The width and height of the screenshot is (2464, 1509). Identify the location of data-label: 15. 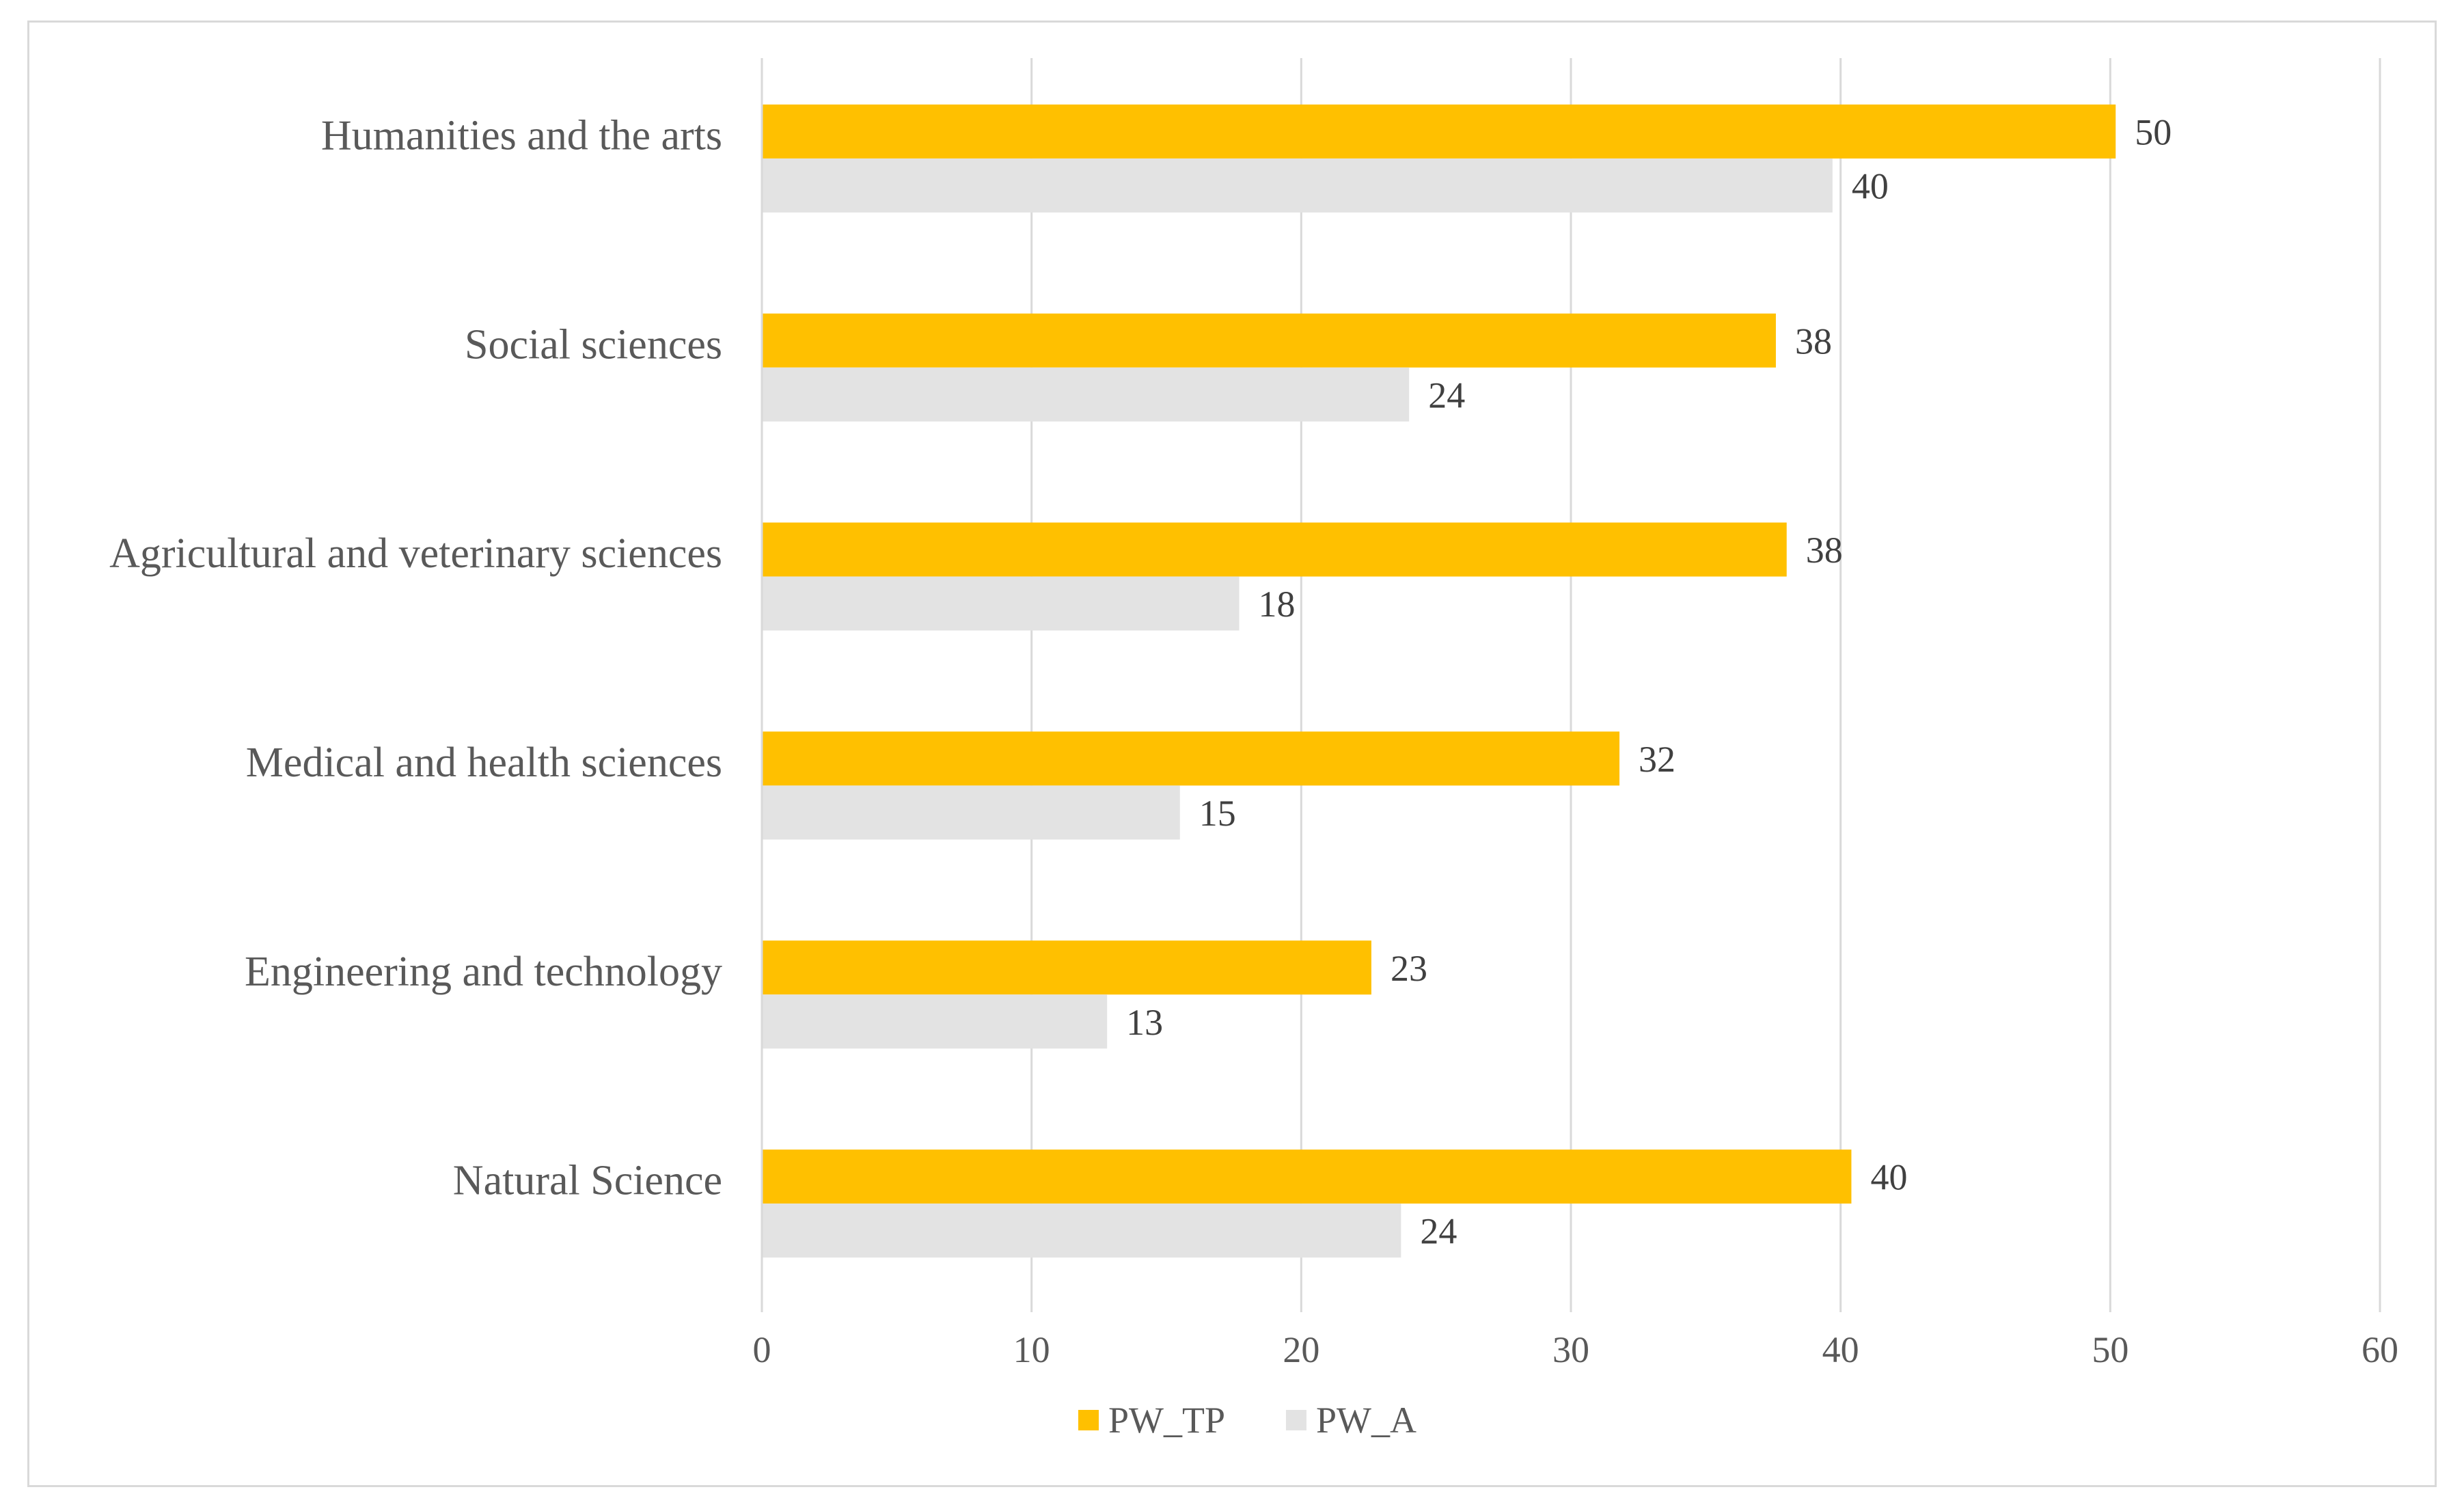
(1217, 814).